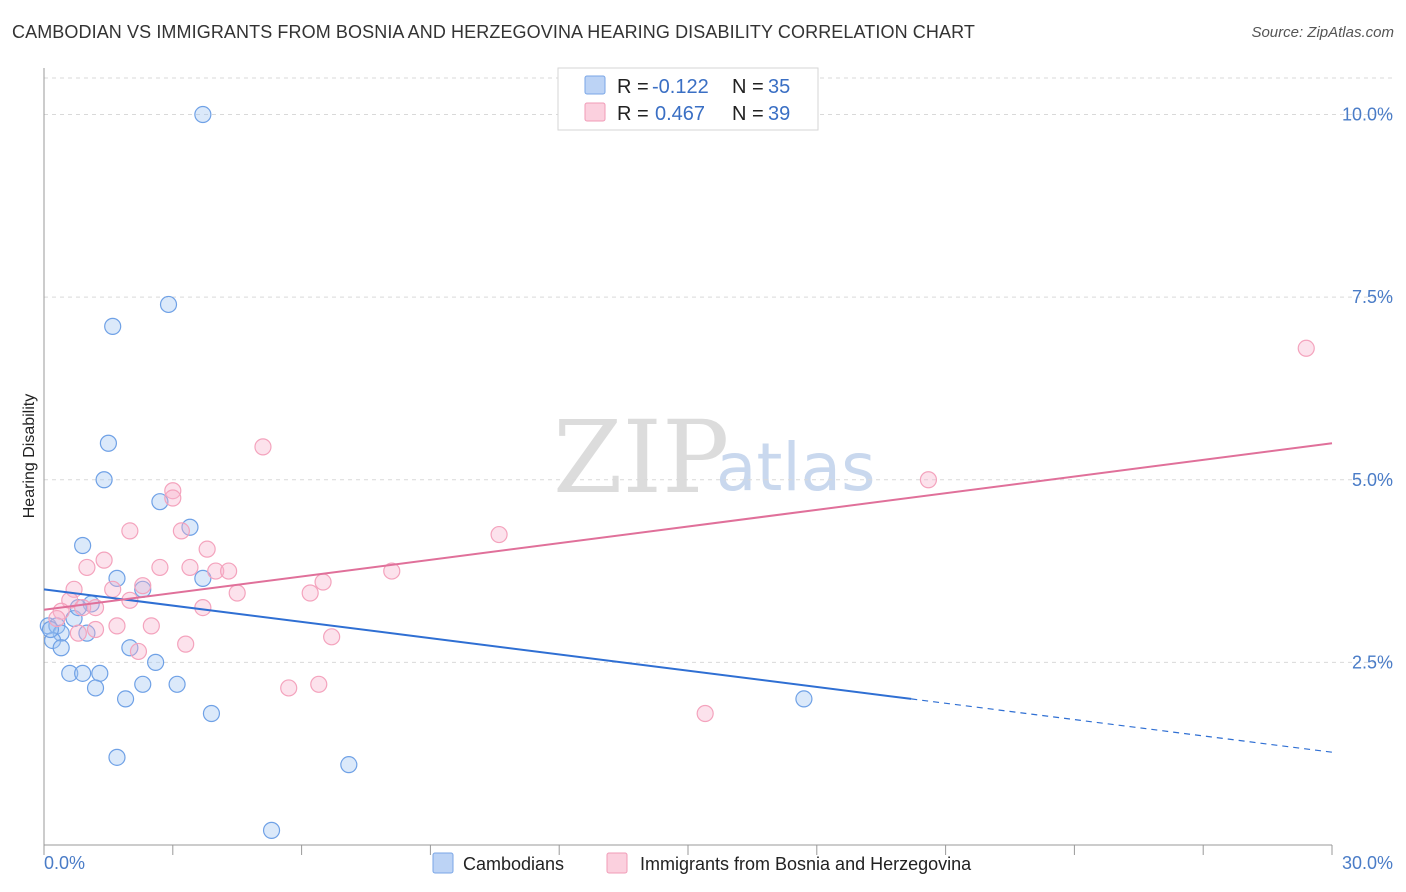  What do you see at coordinates (779, 87) in the screenshot?
I see `legend-n-value-1: 35` at bounding box center [779, 87].